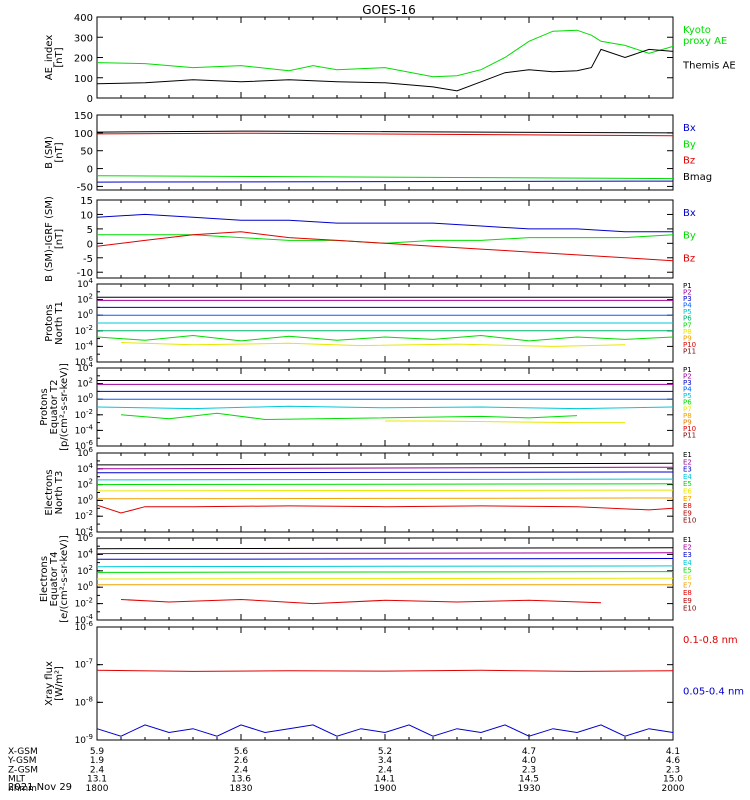  What do you see at coordinates (59, 323) in the screenshot?
I see `y-axis-label: North T1` at bounding box center [59, 323].